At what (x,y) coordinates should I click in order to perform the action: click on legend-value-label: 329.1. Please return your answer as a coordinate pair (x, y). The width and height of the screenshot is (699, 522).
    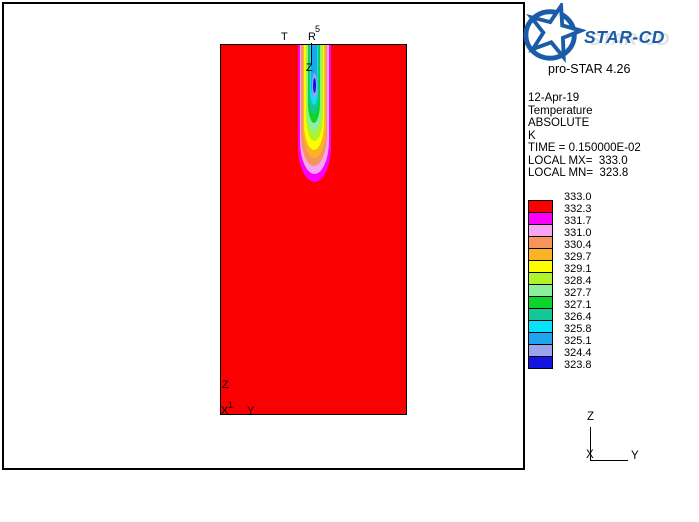
    Looking at the image, I should click on (578, 269).